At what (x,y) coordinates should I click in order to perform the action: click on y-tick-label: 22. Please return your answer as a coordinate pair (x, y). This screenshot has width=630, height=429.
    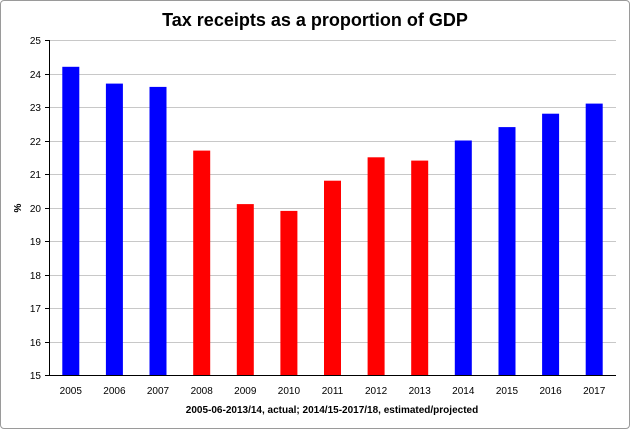
    Looking at the image, I should click on (36, 142).